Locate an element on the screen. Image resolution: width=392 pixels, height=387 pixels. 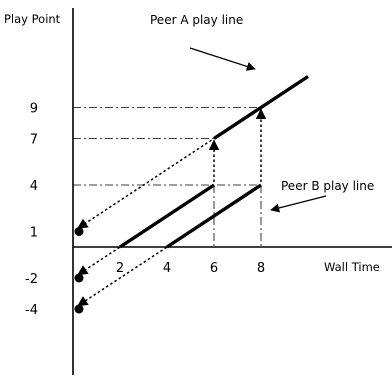
y-axis-label: Play Point is located at coordinates (32, 19).